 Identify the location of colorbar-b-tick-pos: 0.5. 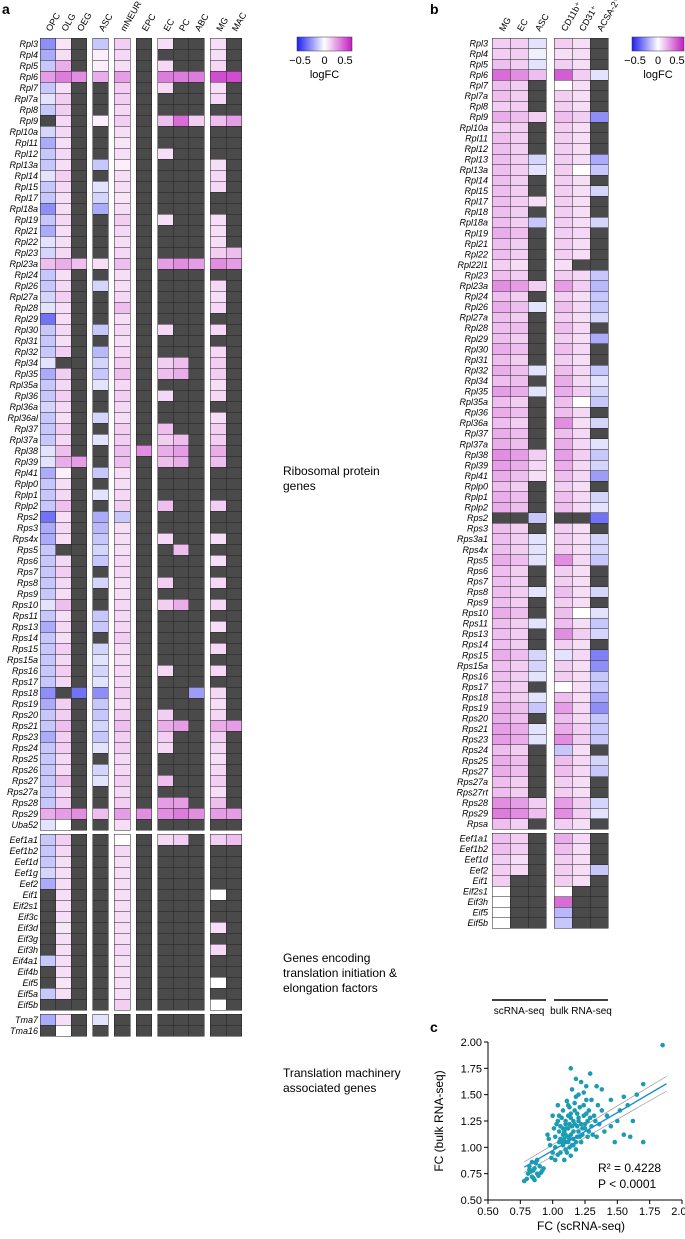
(676, 61).